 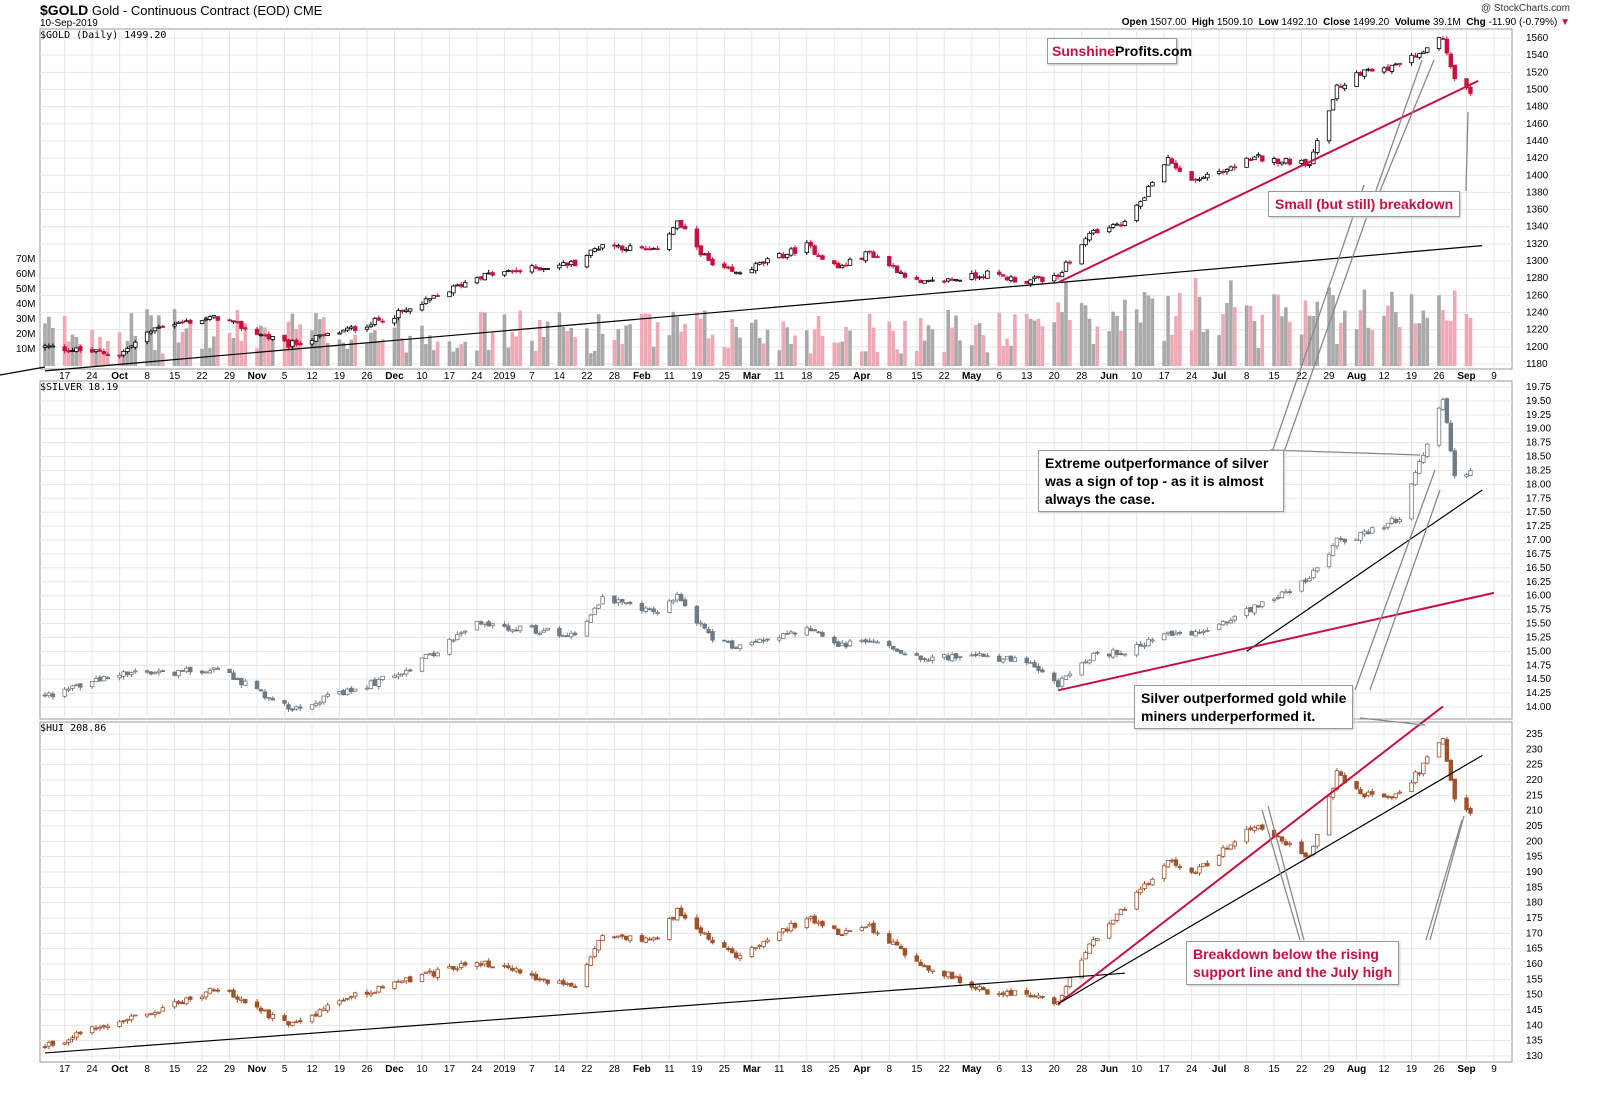 What do you see at coordinates (1446, 22) in the screenshot?
I see `volume-value: 39.1M` at bounding box center [1446, 22].